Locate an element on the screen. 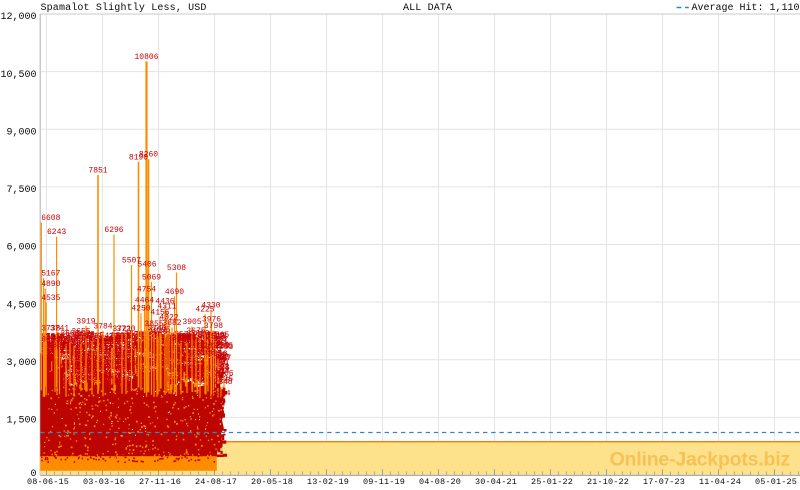 The width and height of the screenshot is (800, 490). svg-text: 3251 is located at coordinates (203, 347).